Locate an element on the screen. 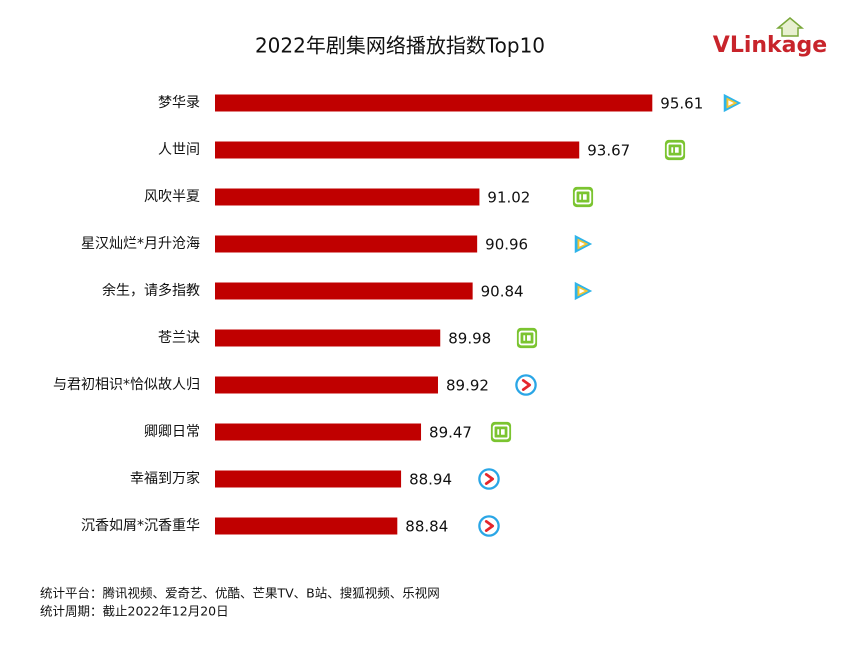 The height and width of the screenshot is (662, 860). note: 统计平台：腾讯视频、爱奇艺、优酷、芒果TV、B站、搜狐视频、乐视网 is located at coordinates (240, 593).